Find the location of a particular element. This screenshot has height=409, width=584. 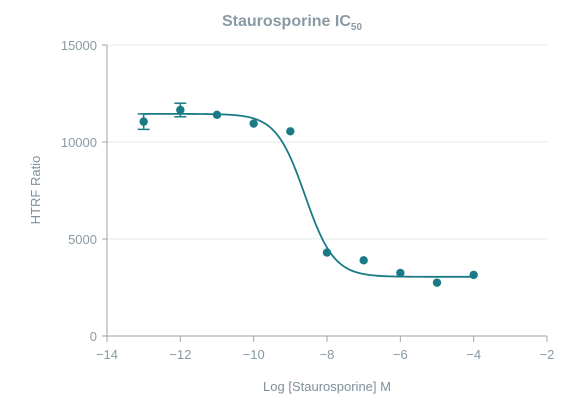

x-tick-label: −6 is located at coordinates (400, 354).